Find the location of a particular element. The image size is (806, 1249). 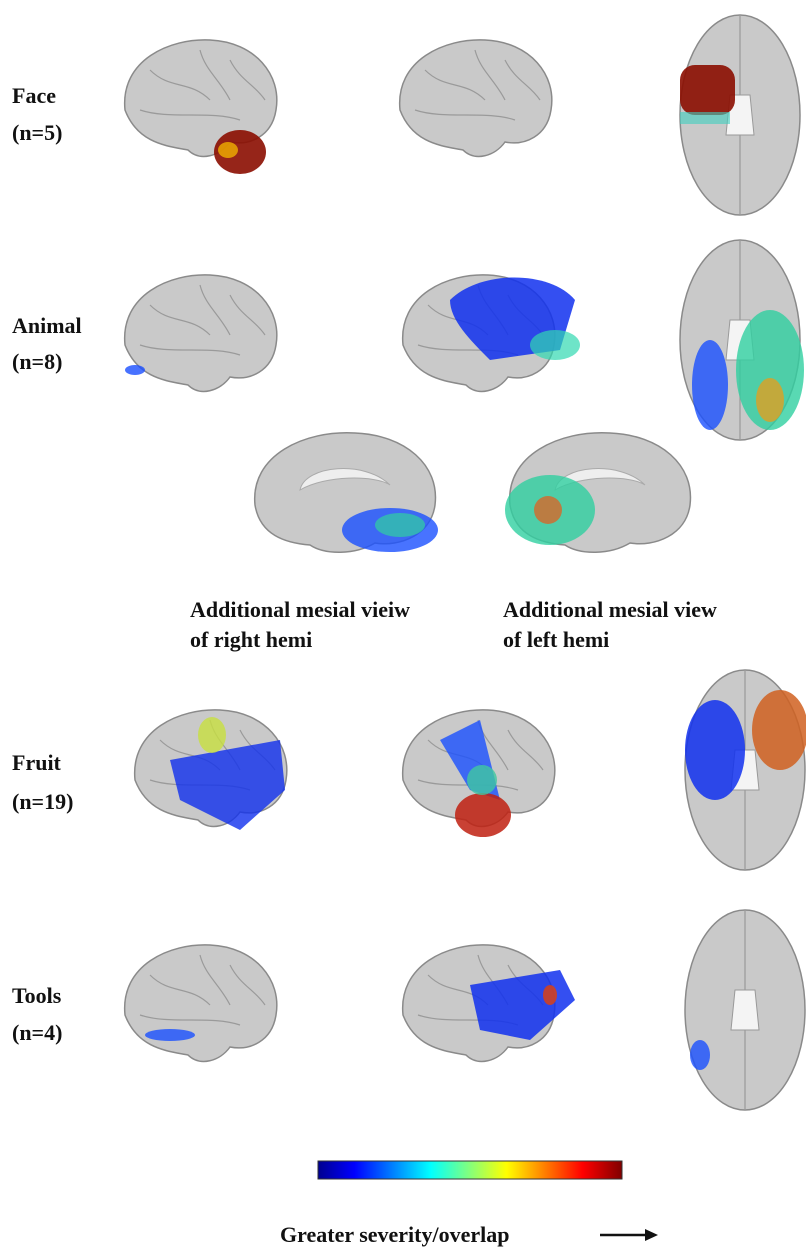

colorbar is located at coordinates (470, 1170).